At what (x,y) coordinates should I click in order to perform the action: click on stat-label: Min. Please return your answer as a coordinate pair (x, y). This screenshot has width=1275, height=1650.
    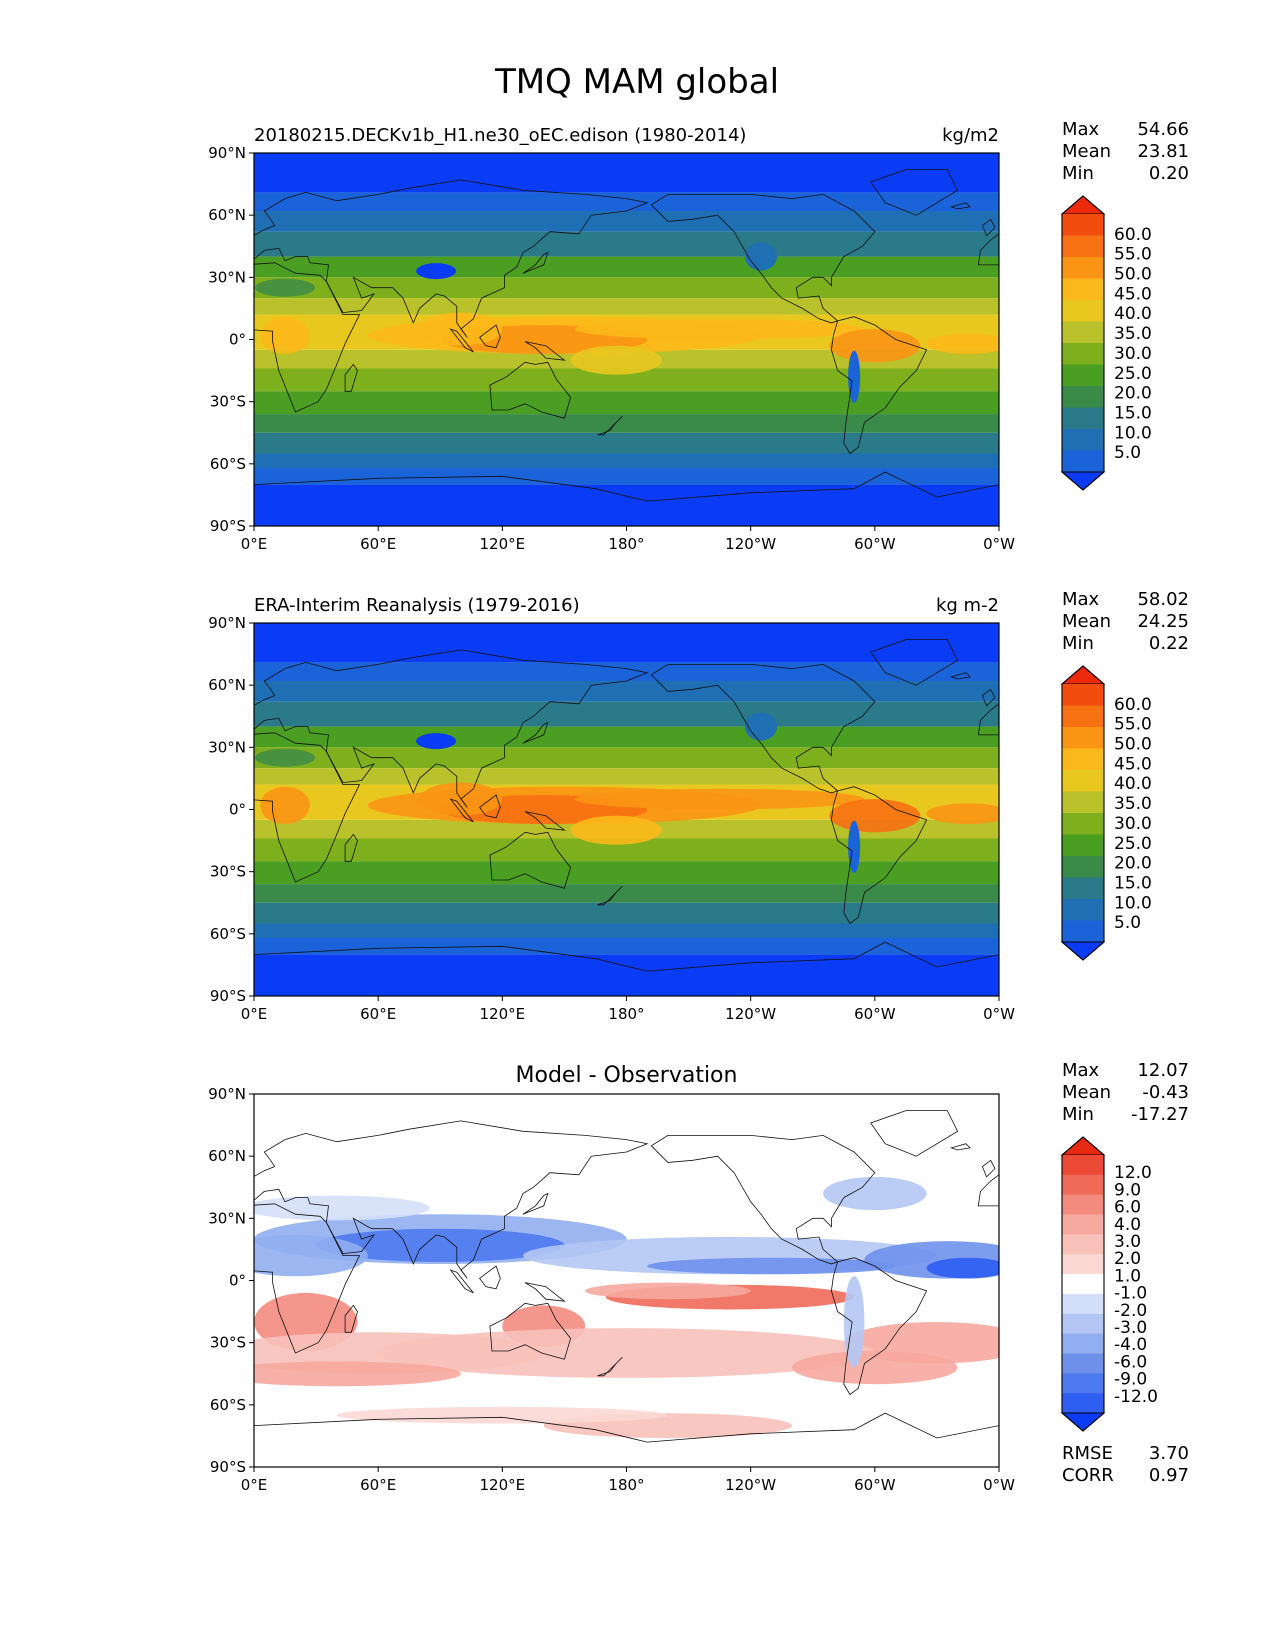
    Looking at the image, I should click on (1078, 173).